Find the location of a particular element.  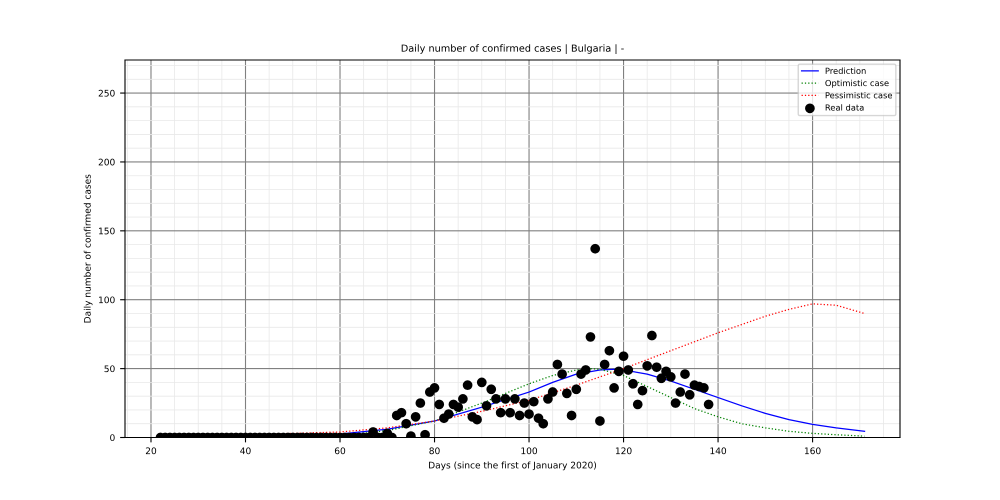

y-tick-label: 200 is located at coordinates (106, 162).